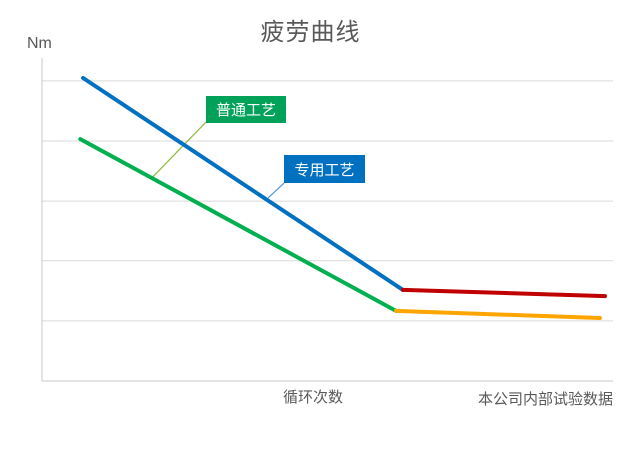  Describe the element at coordinates (180, 149) in the screenshot. I see `ordinary-label-callout` at that location.